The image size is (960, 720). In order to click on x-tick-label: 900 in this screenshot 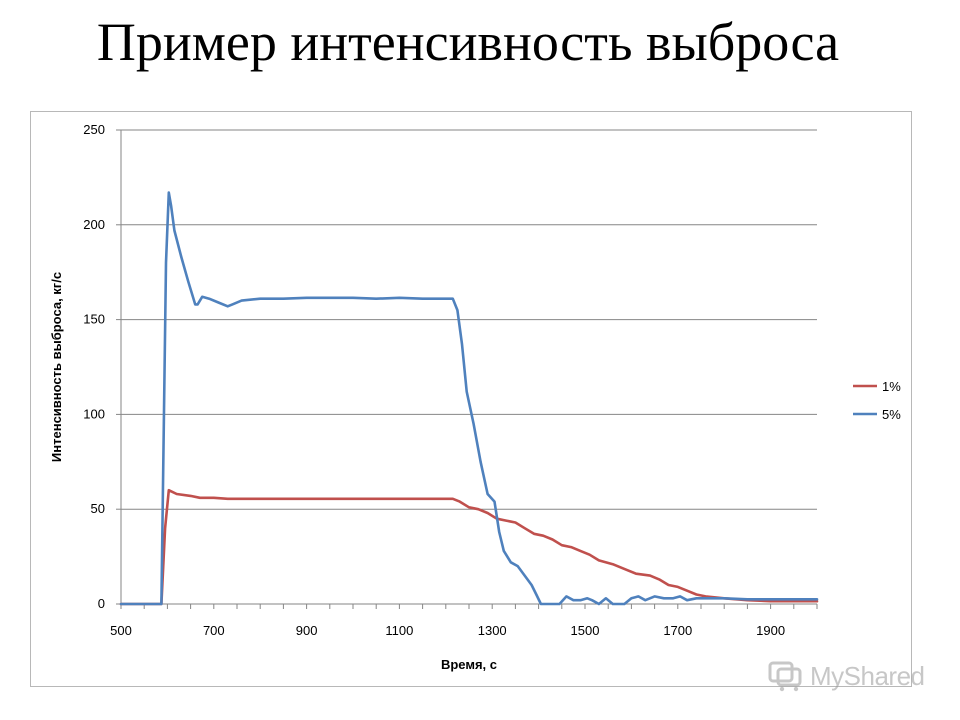, I will do `click(307, 630)`.